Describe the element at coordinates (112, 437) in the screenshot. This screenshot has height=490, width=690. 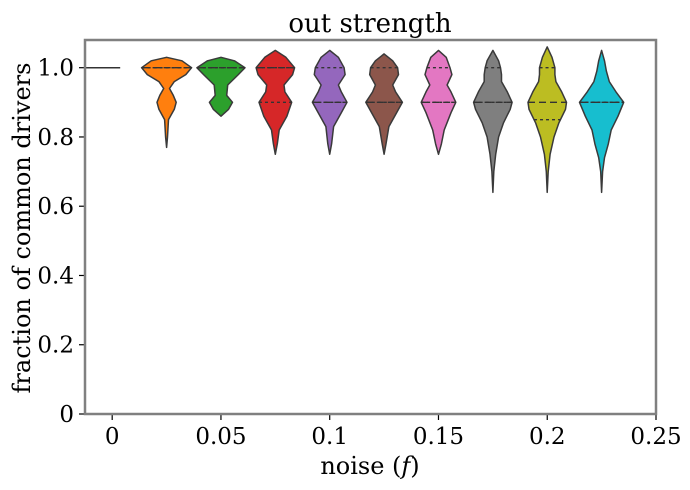
I see `x-tick-label: 0` at that location.